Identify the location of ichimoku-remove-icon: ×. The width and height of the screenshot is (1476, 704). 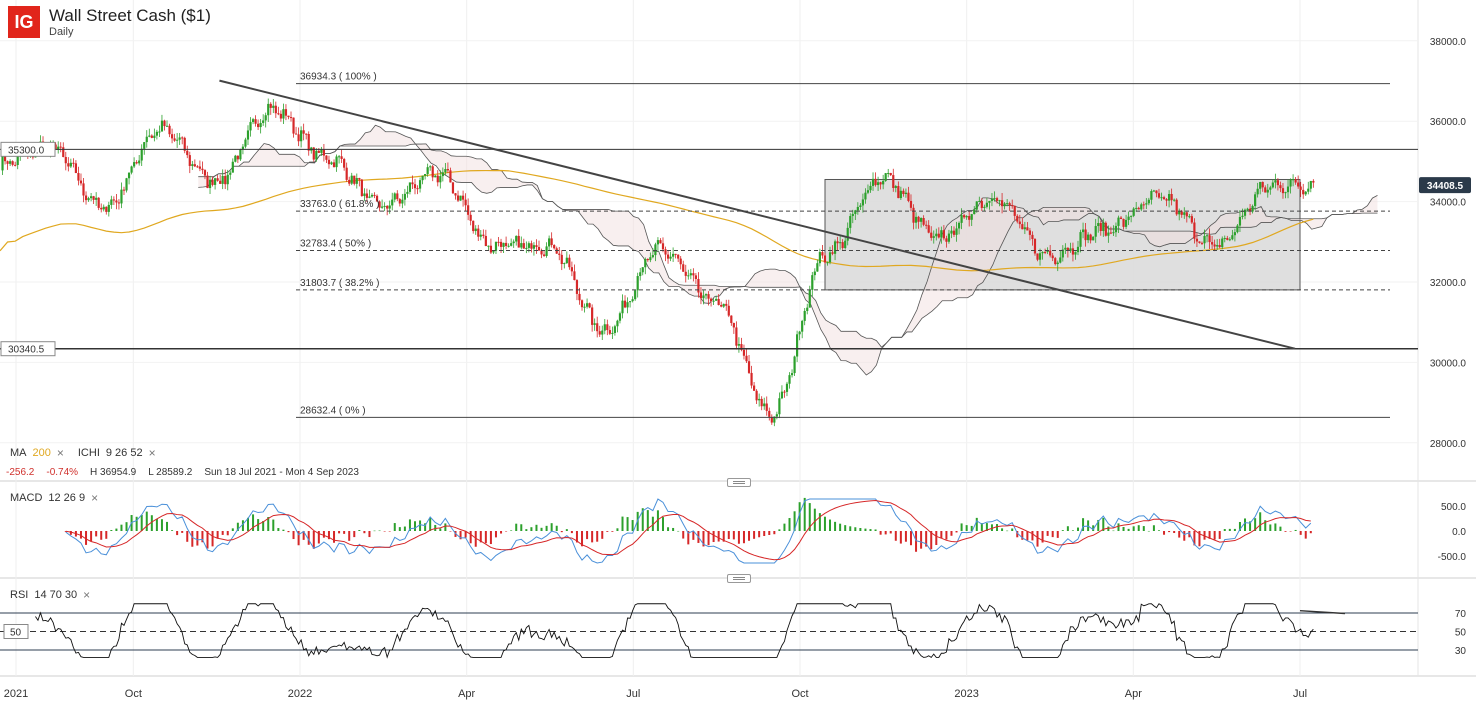
(152, 453).